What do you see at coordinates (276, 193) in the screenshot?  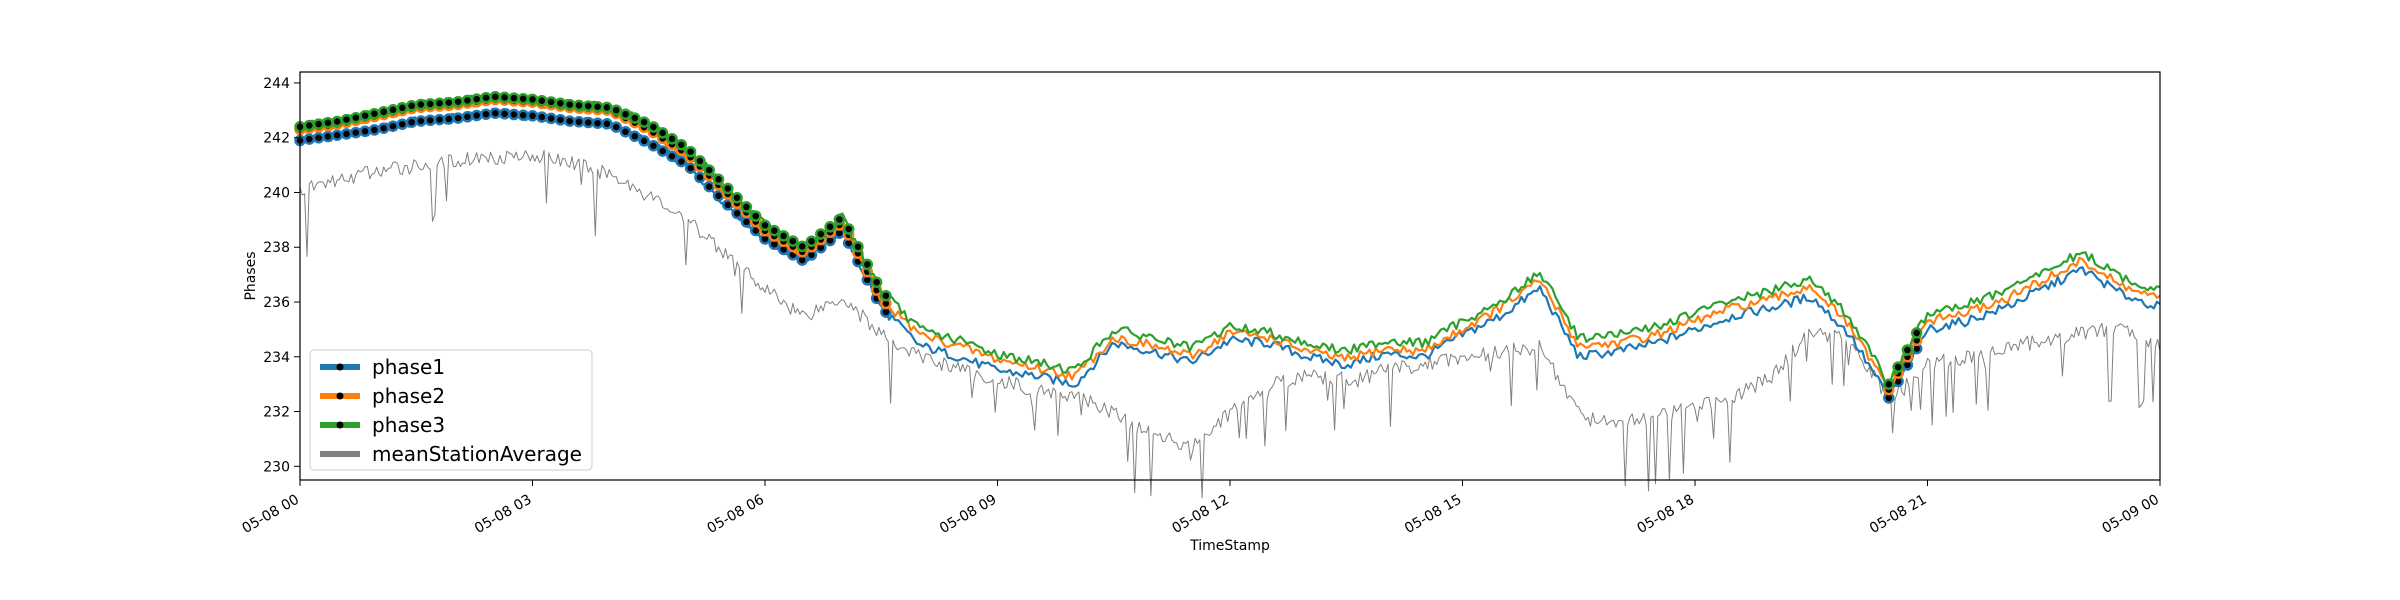 I see `y-tick-label: 240` at bounding box center [276, 193].